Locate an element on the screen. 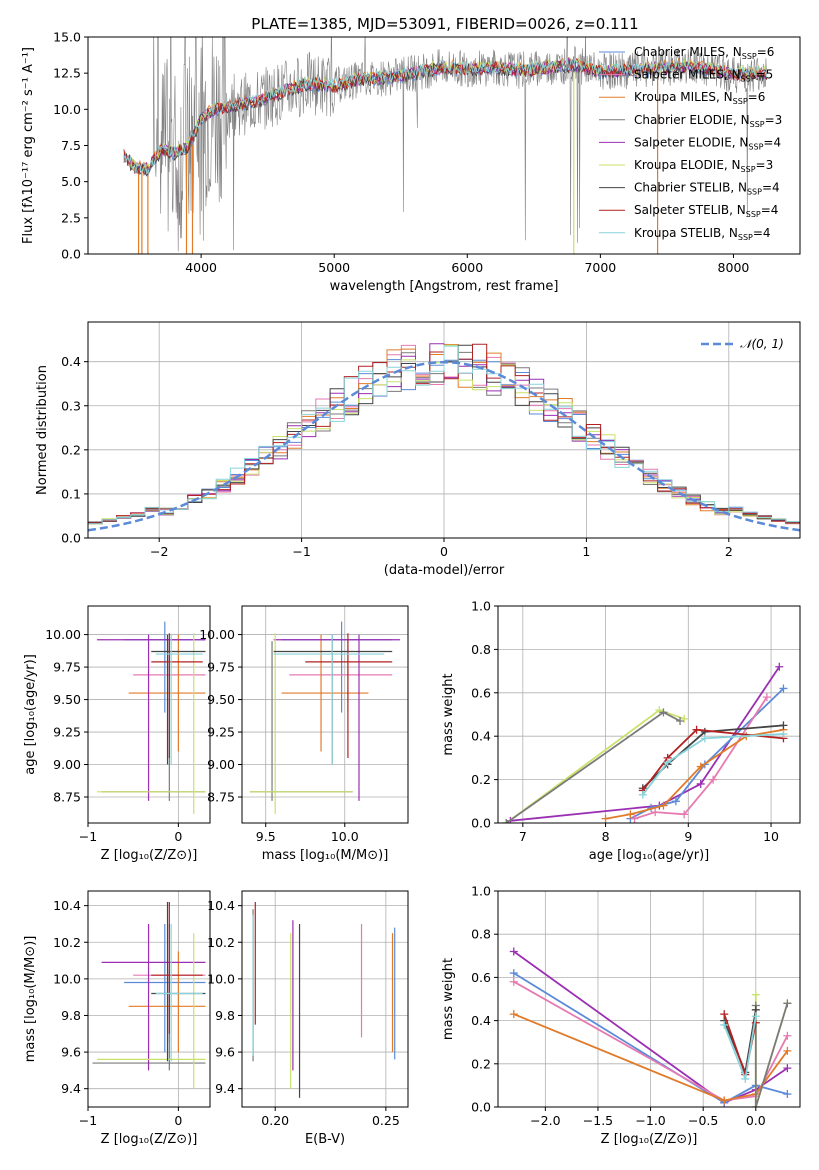 The width and height of the screenshot is (819, 1170). y-tick-label: 7.5 is located at coordinates (71, 145).